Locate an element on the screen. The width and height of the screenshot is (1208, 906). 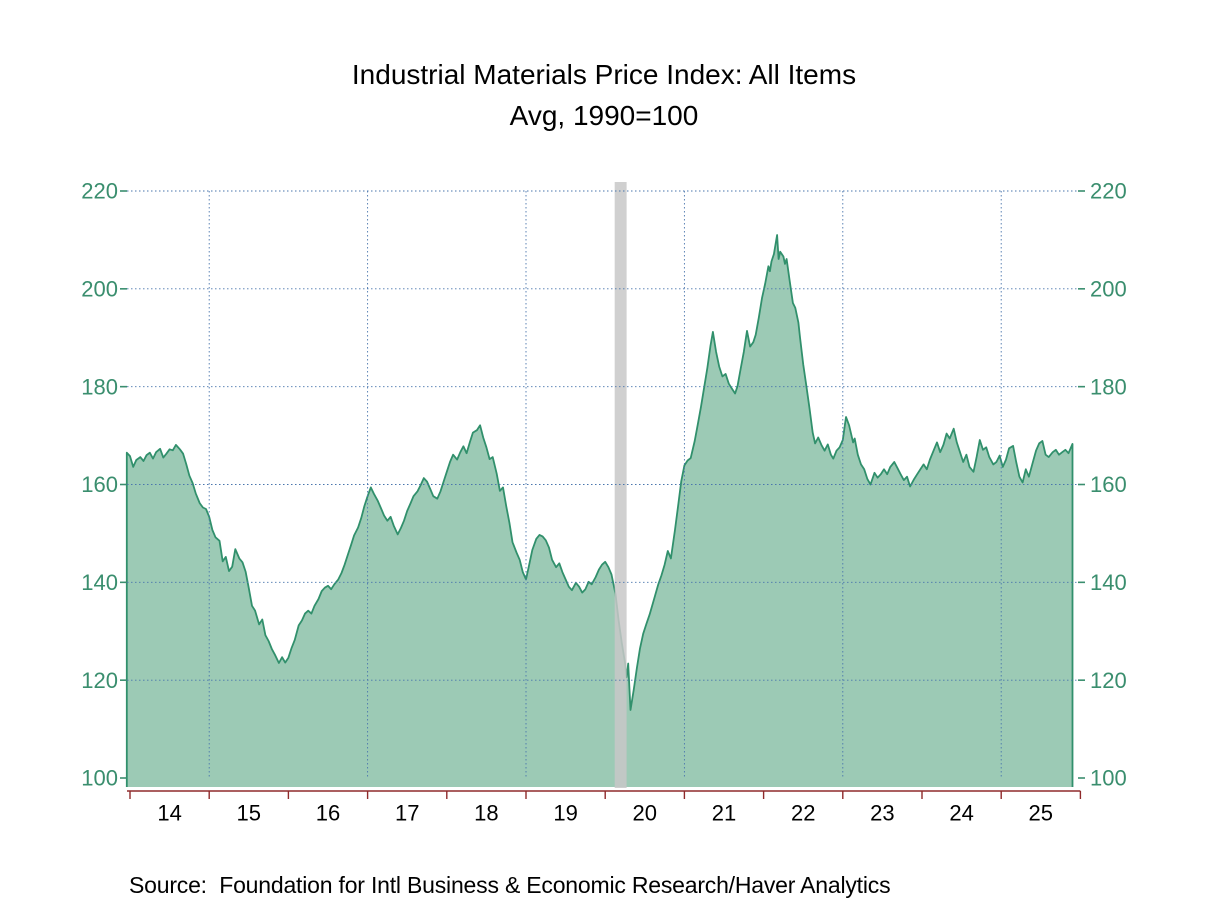
y-axis-label-left-100: 100 is located at coordinates (99, 778).